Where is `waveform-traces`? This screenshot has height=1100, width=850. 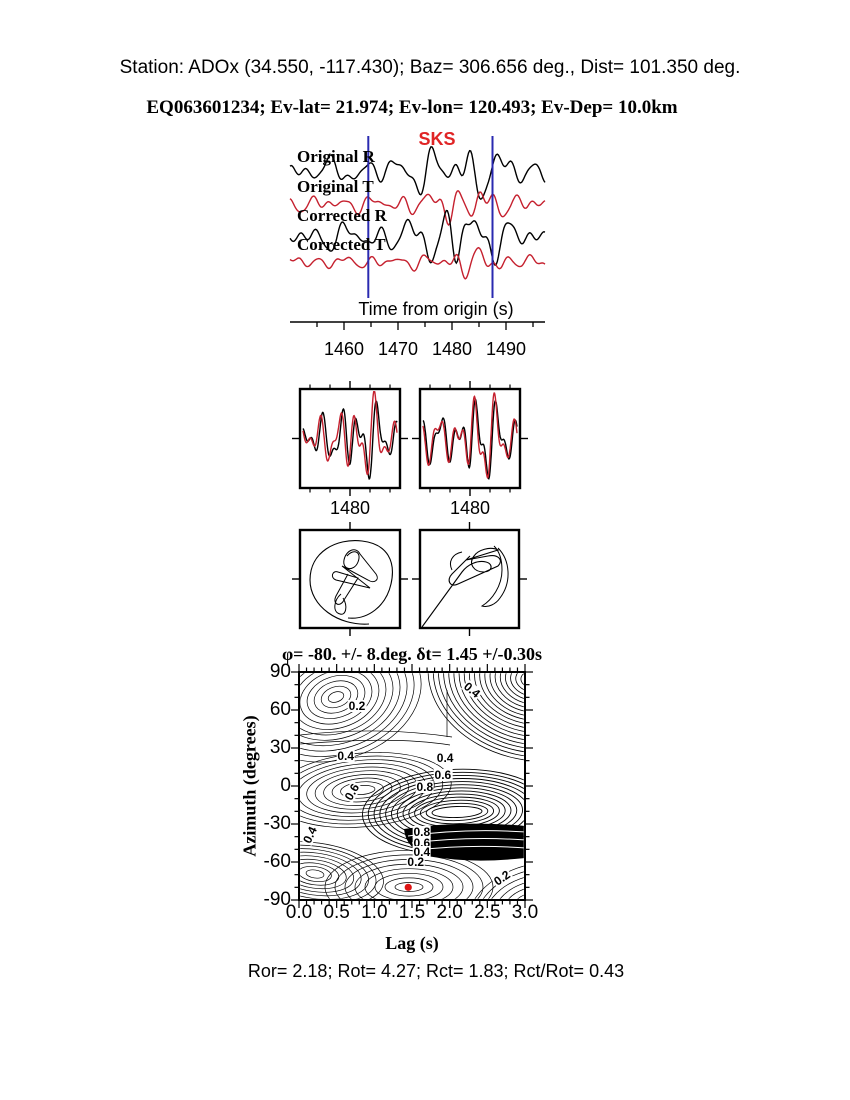
waveform-traces is located at coordinates (417, 213).